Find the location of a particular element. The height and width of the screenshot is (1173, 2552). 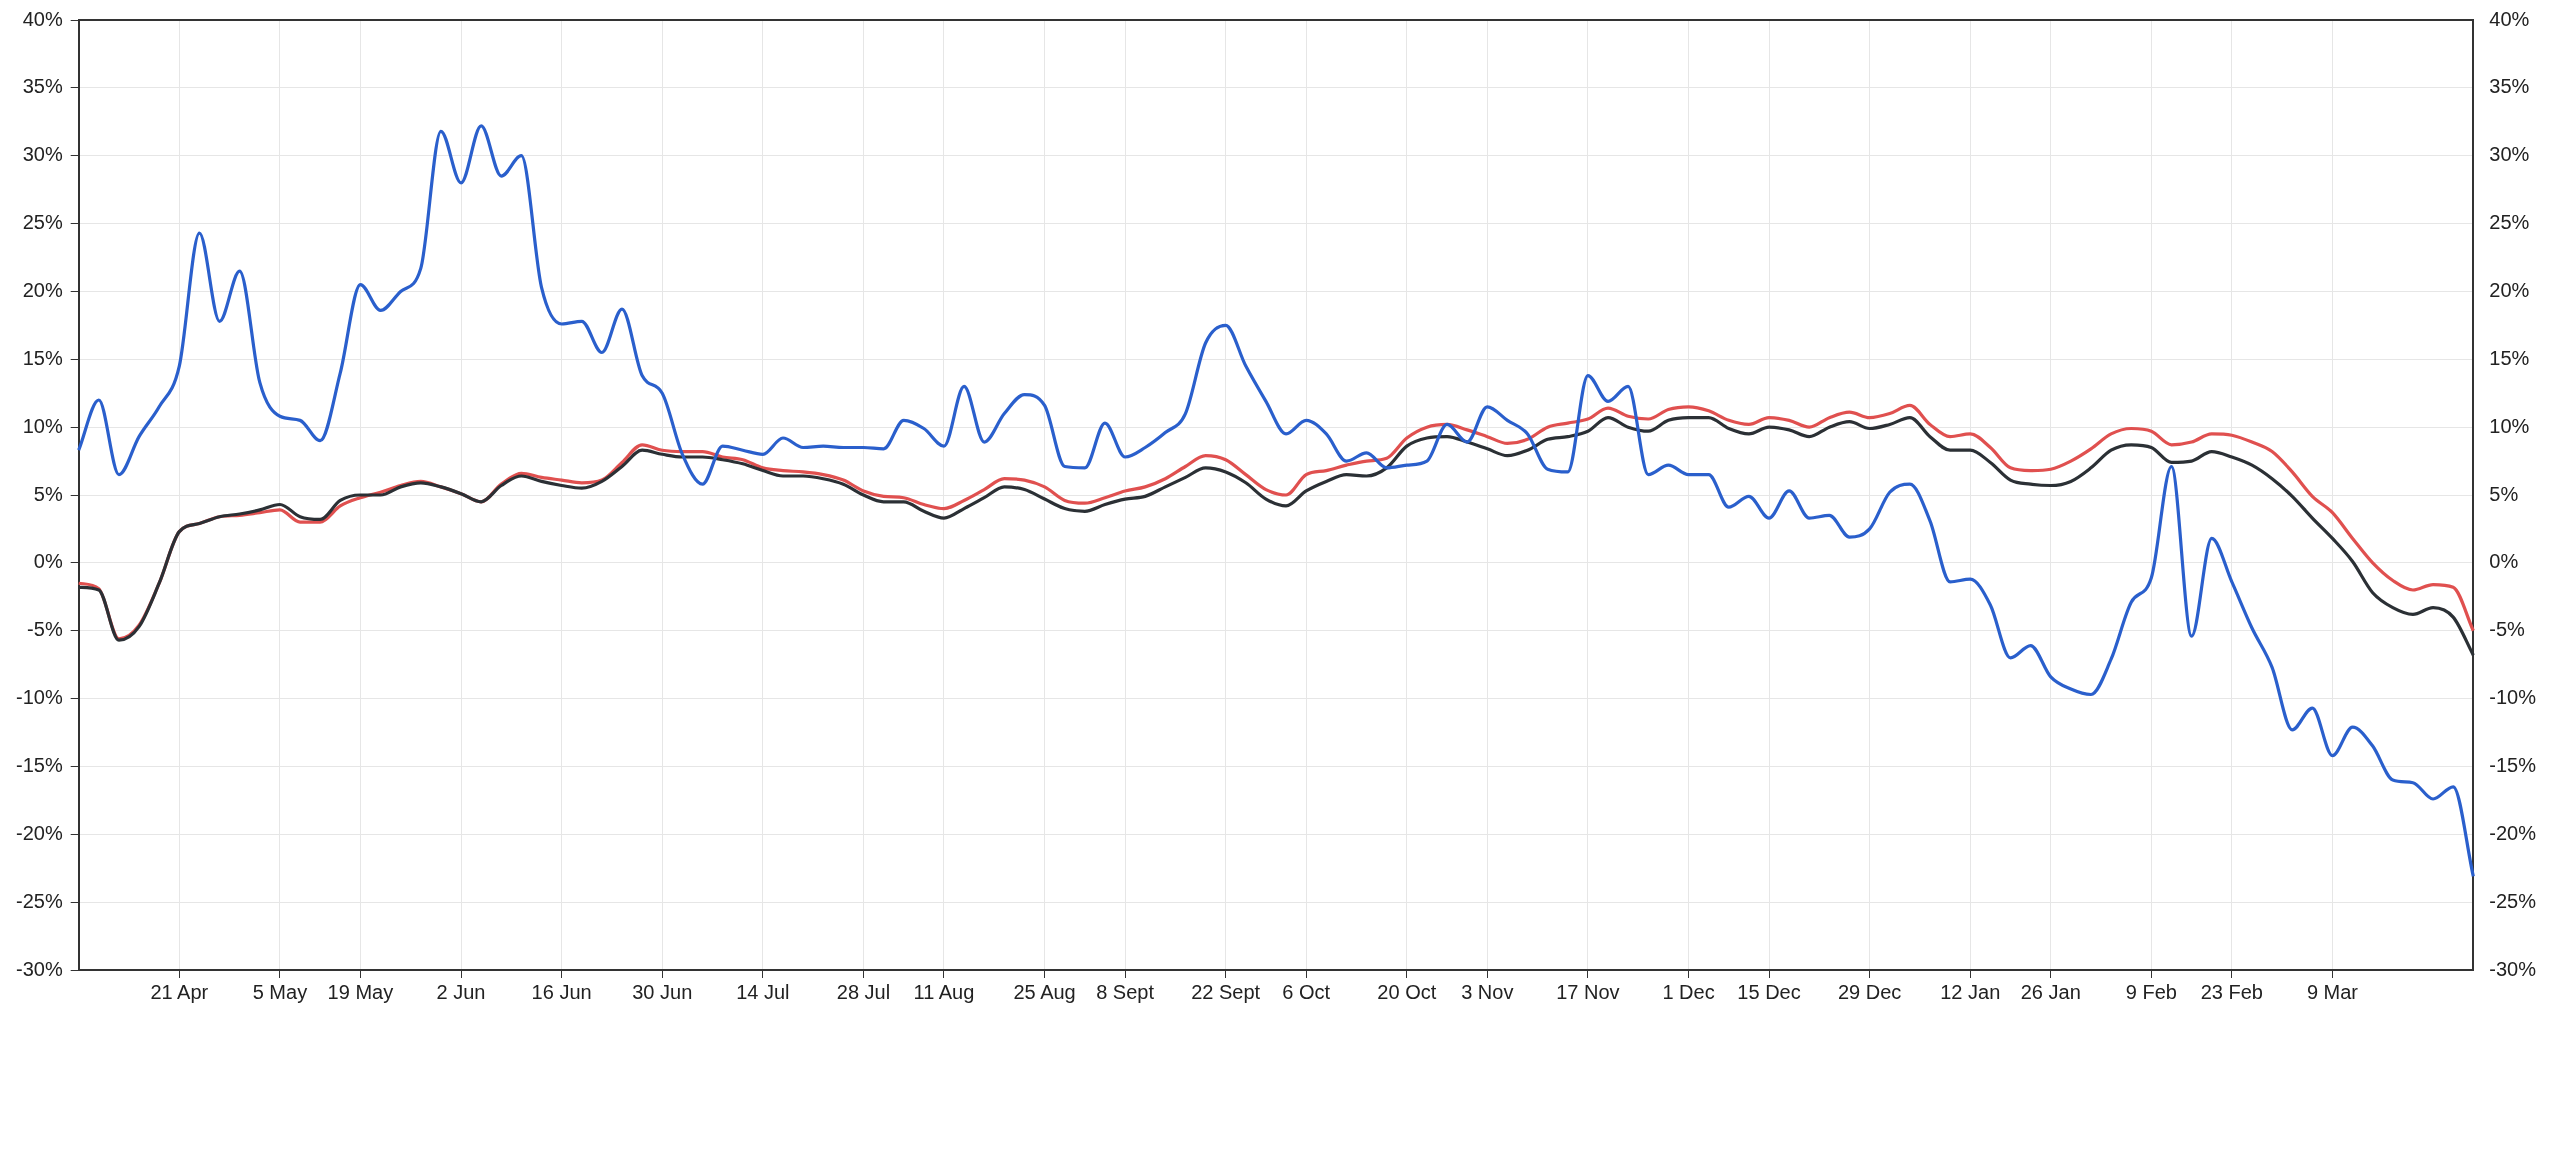

x-tick-label: 30 Jun is located at coordinates (662, 991).